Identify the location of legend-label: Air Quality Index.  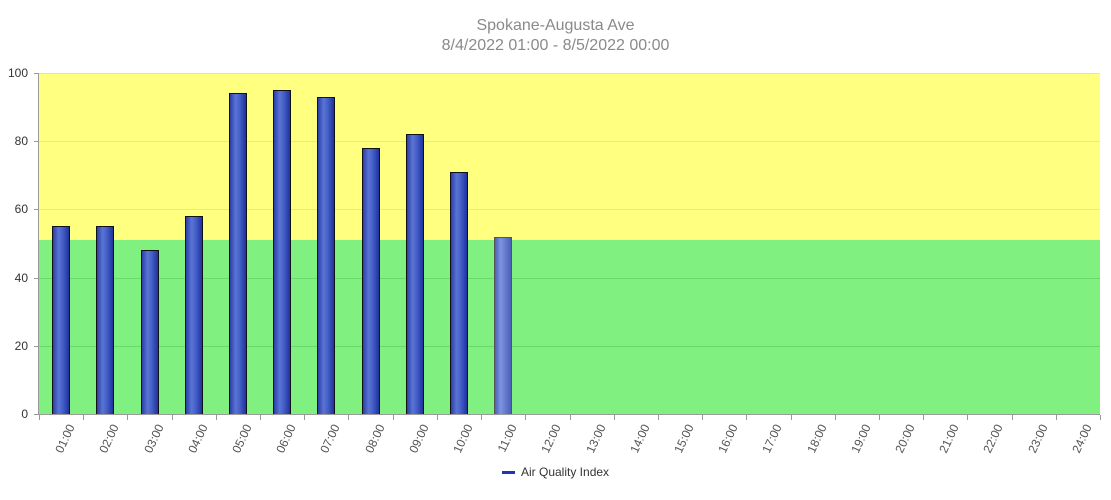
(565, 472).